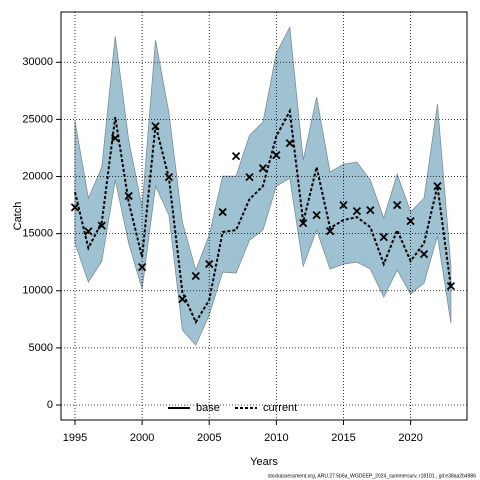  Describe the element at coordinates (37, 291) in the screenshot. I see `y-tick-label: 10000` at that location.